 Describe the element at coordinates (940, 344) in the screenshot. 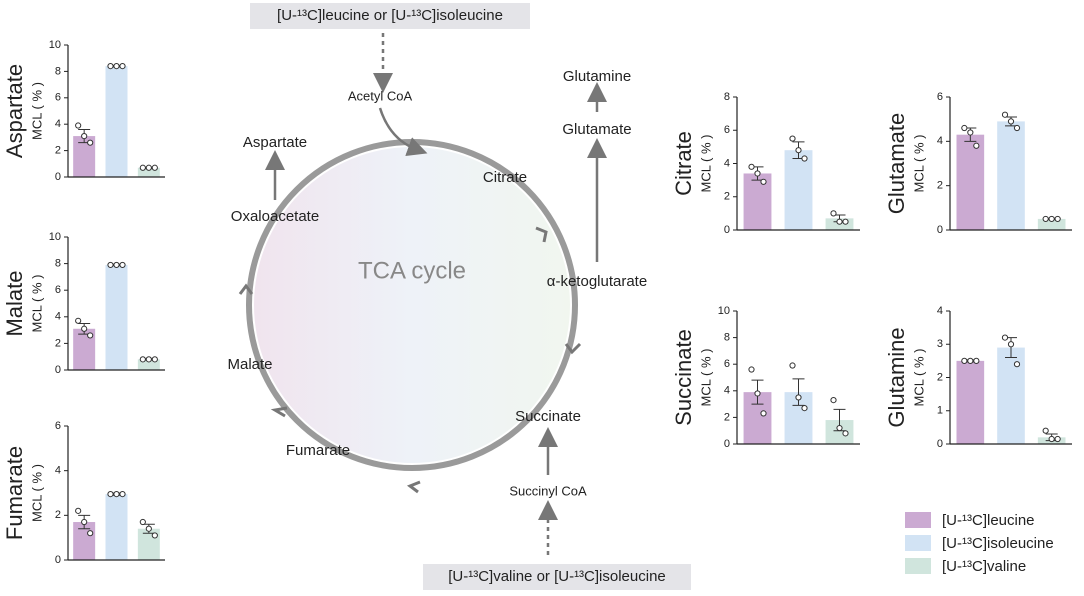

I see `y-tick-label: 3` at that location.